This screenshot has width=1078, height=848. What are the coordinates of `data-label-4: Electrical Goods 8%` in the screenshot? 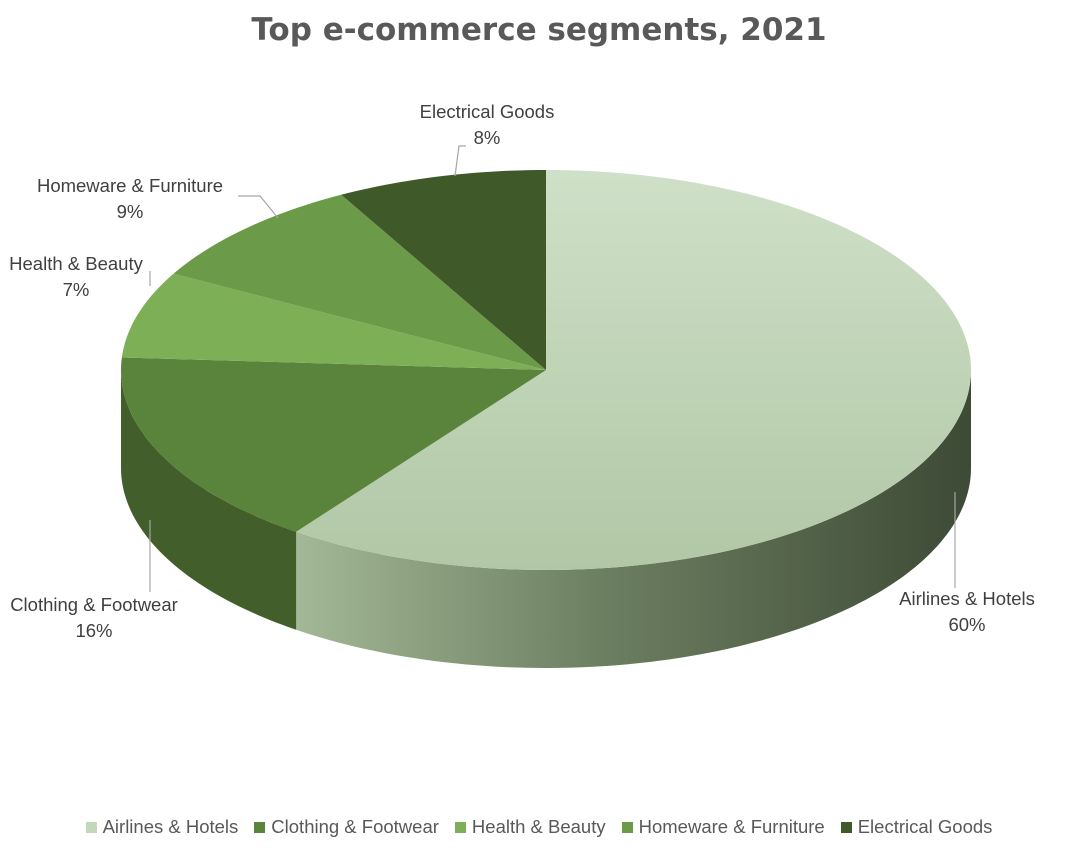 It's located at (487, 125).